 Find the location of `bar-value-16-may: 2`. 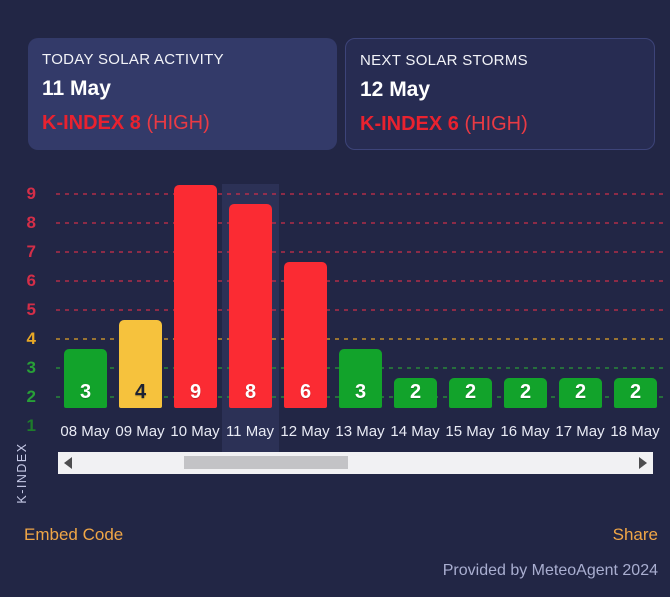

bar-value-16-may: 2 is located at coordinates (525, 392).